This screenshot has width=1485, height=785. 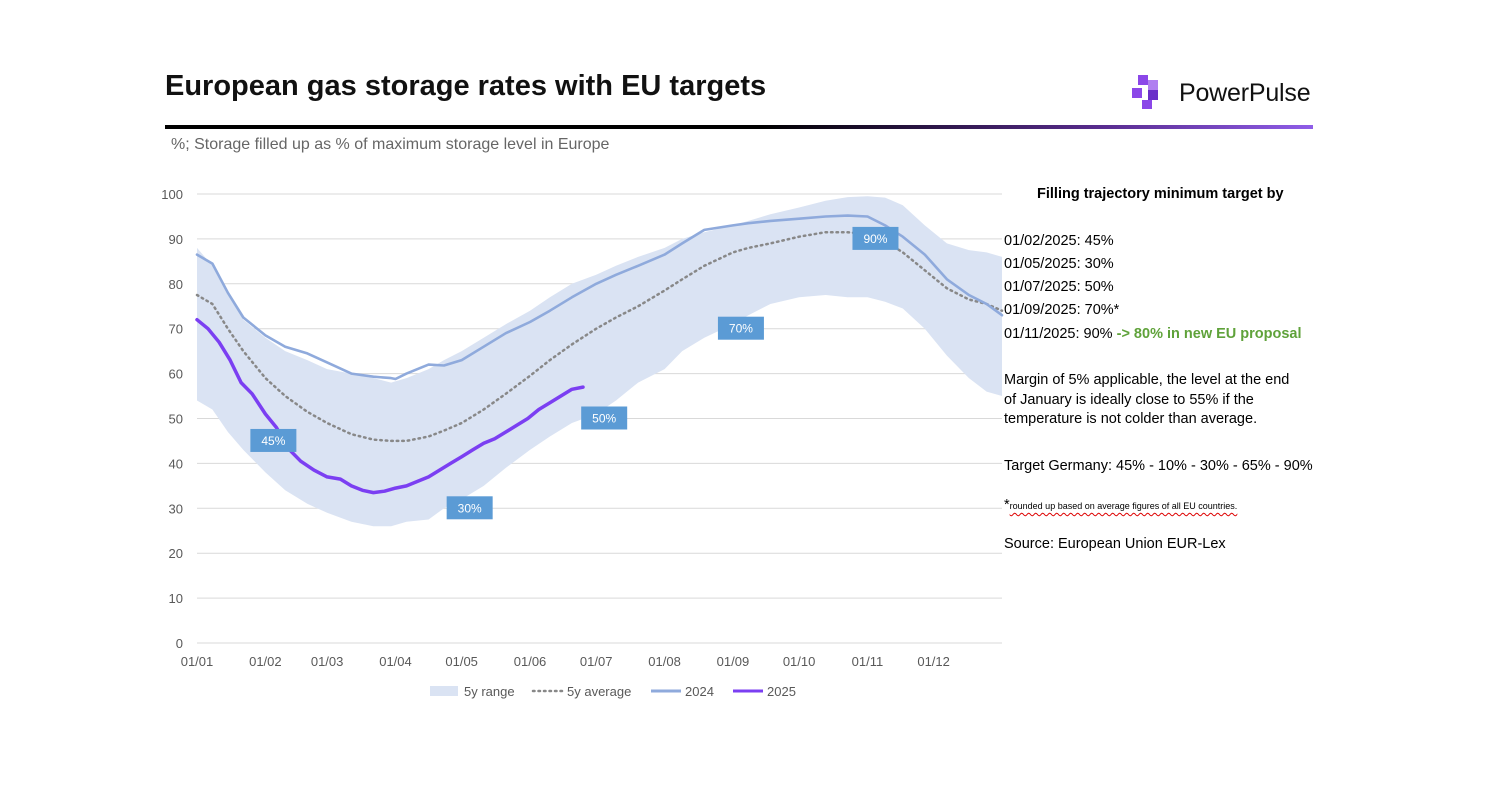 What do you see at coordinates (733, 661) in the screenshot?
I see `x-tick-label: 01/09` at bounding box center [733, 661].